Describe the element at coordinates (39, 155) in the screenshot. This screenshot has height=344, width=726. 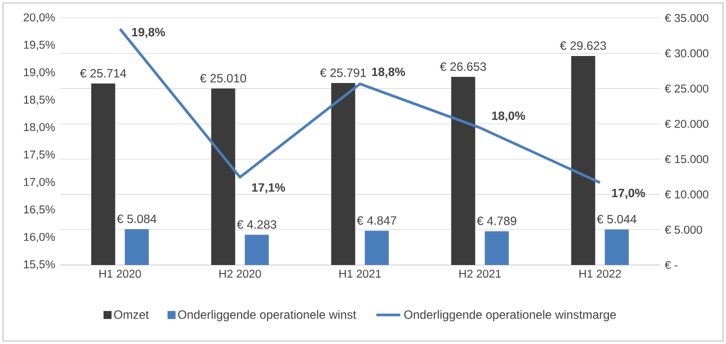
I see `y-tick-label: 17,5%` at that location.